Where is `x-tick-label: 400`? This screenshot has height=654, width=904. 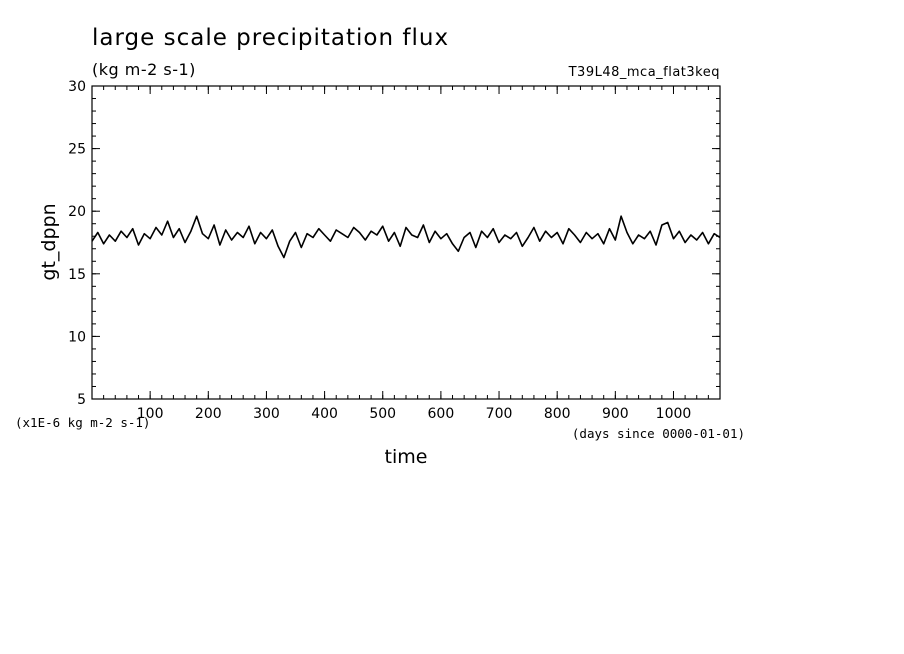 x-tick-label: 400 is located at coordinates (324, 414).